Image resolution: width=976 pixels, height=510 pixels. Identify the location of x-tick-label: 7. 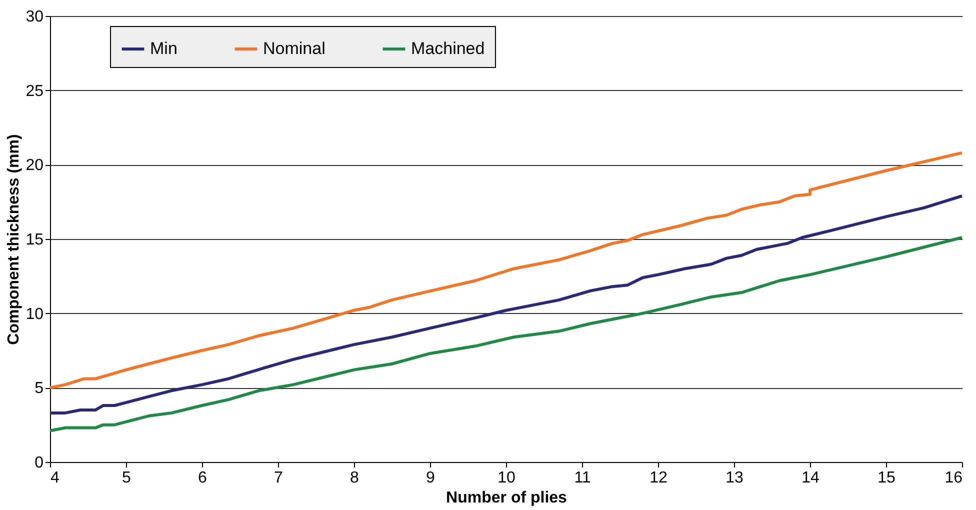
(279, 478).